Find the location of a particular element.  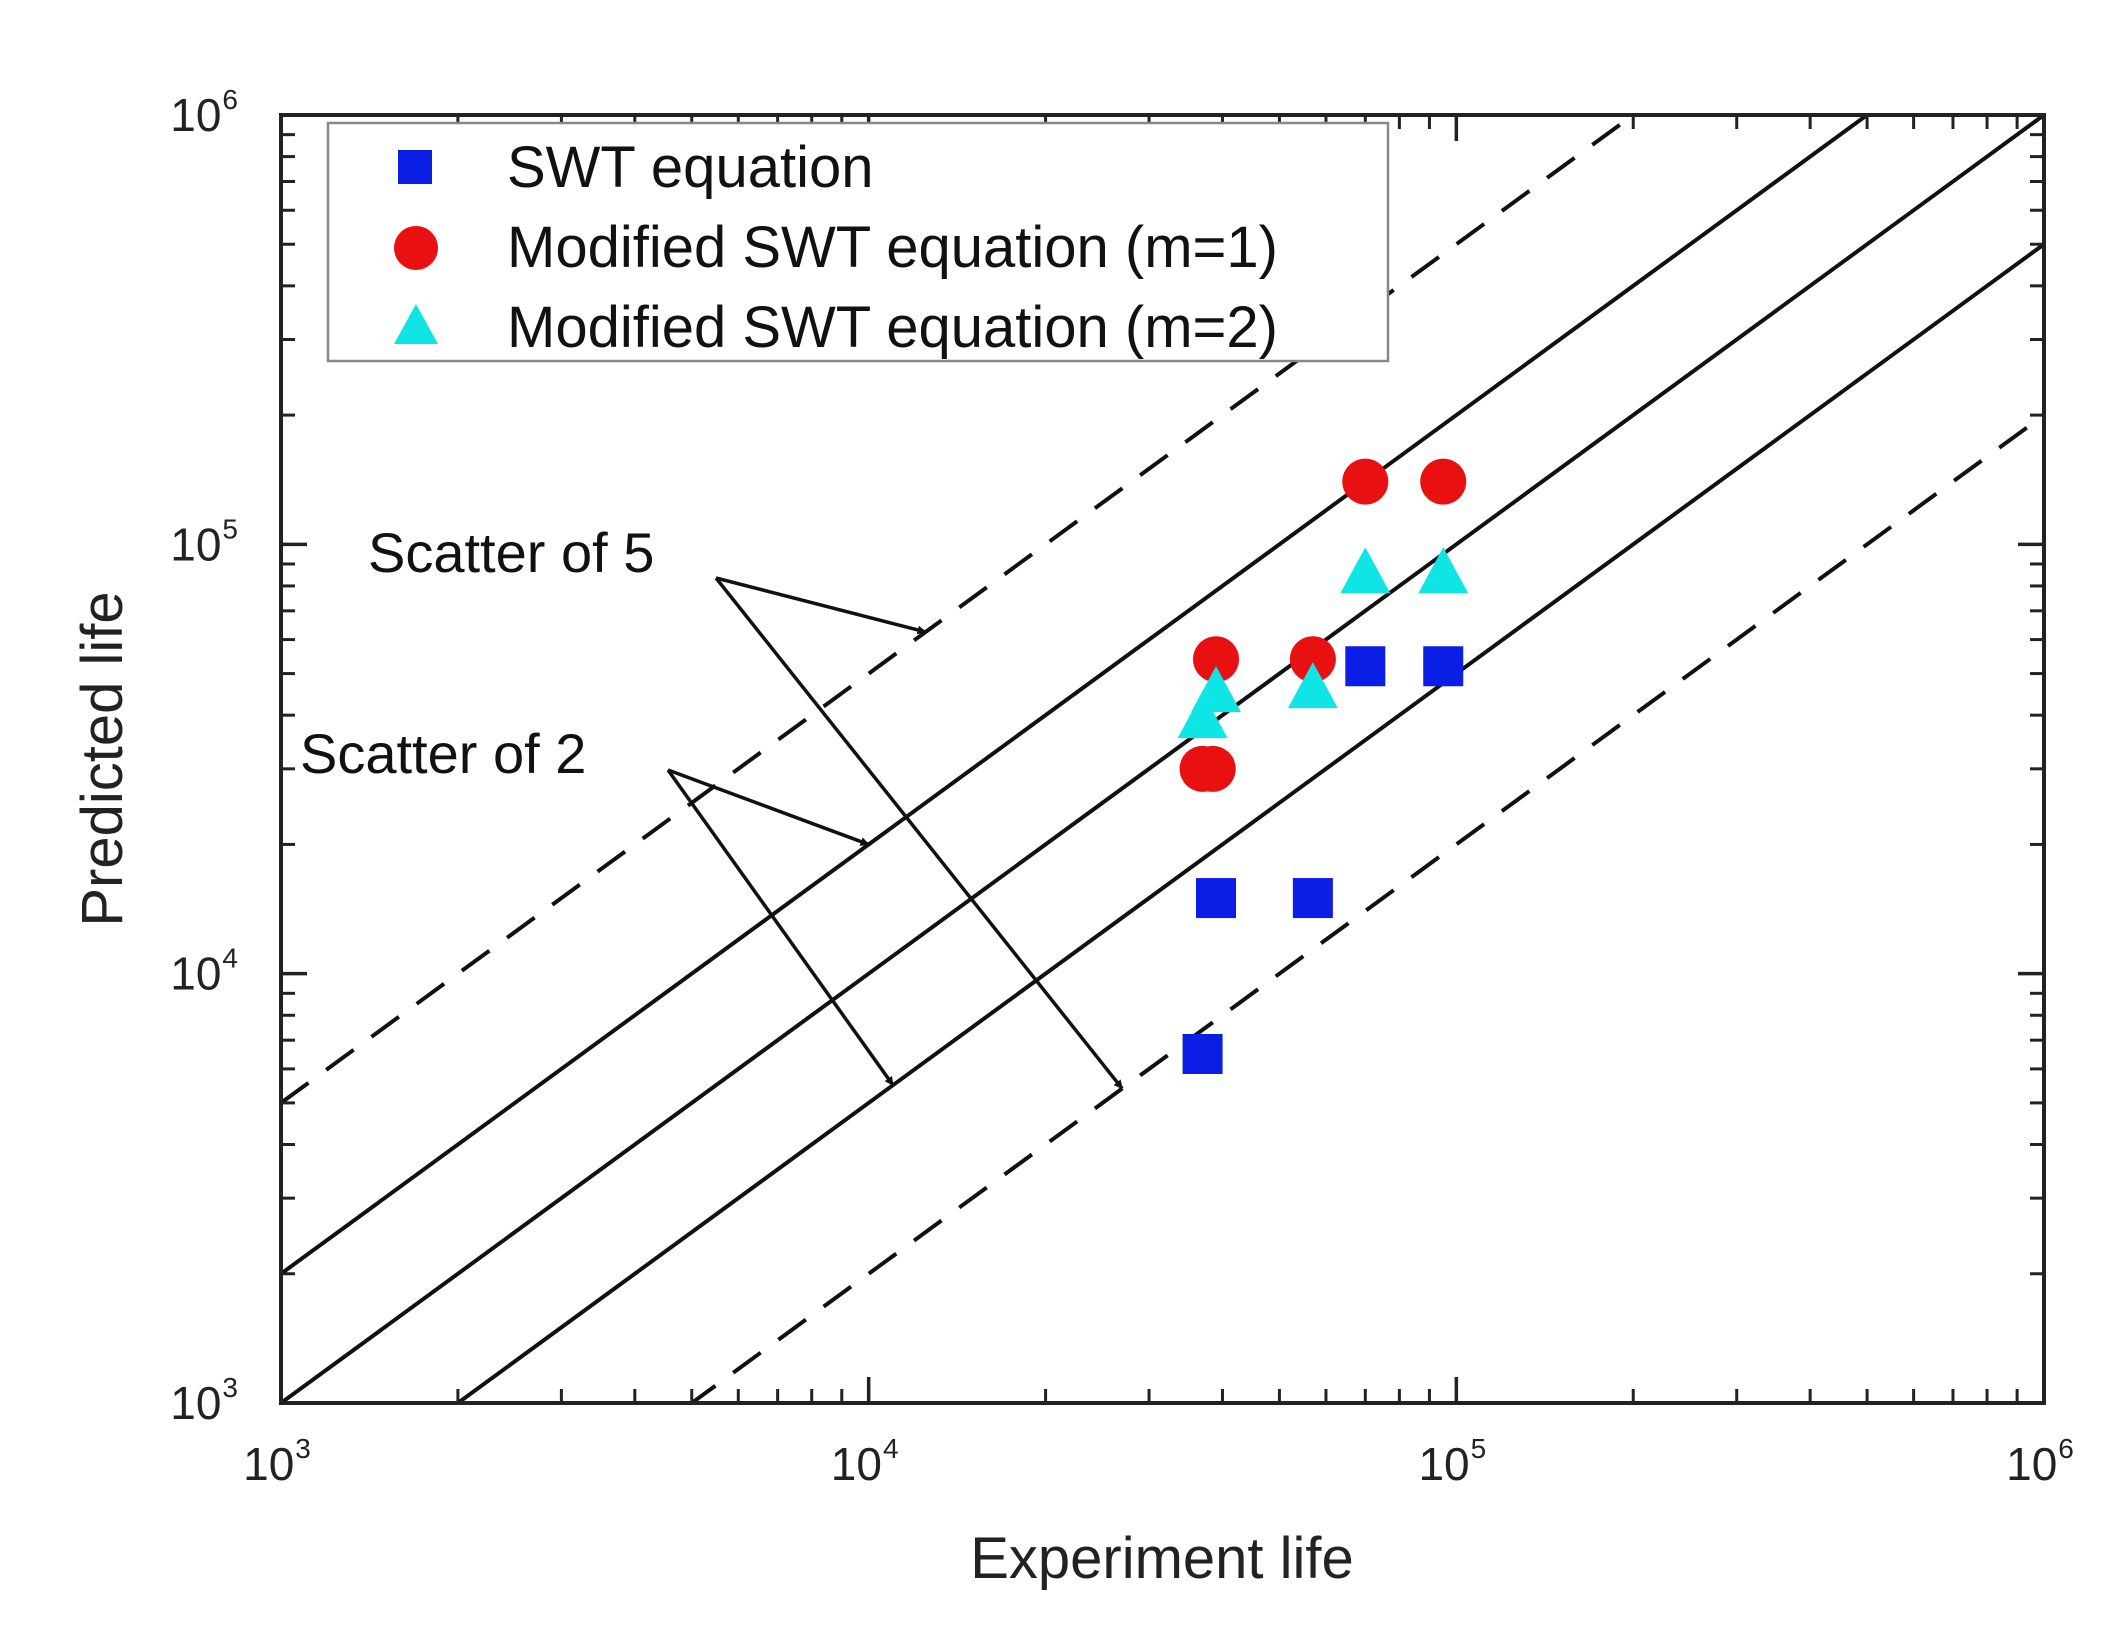

scatter-5-label: Scatter of 5 is located at coordinates (511, 552).